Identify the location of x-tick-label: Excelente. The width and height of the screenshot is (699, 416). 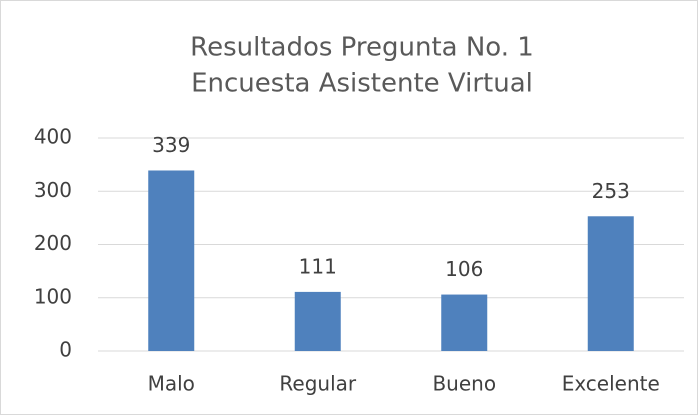
(611, 384).